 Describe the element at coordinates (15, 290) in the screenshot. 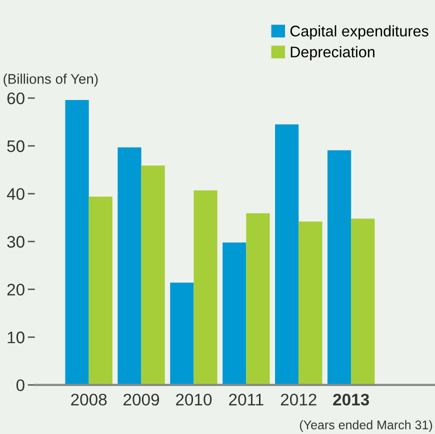

I see `y-tick-label: 20` at that location.